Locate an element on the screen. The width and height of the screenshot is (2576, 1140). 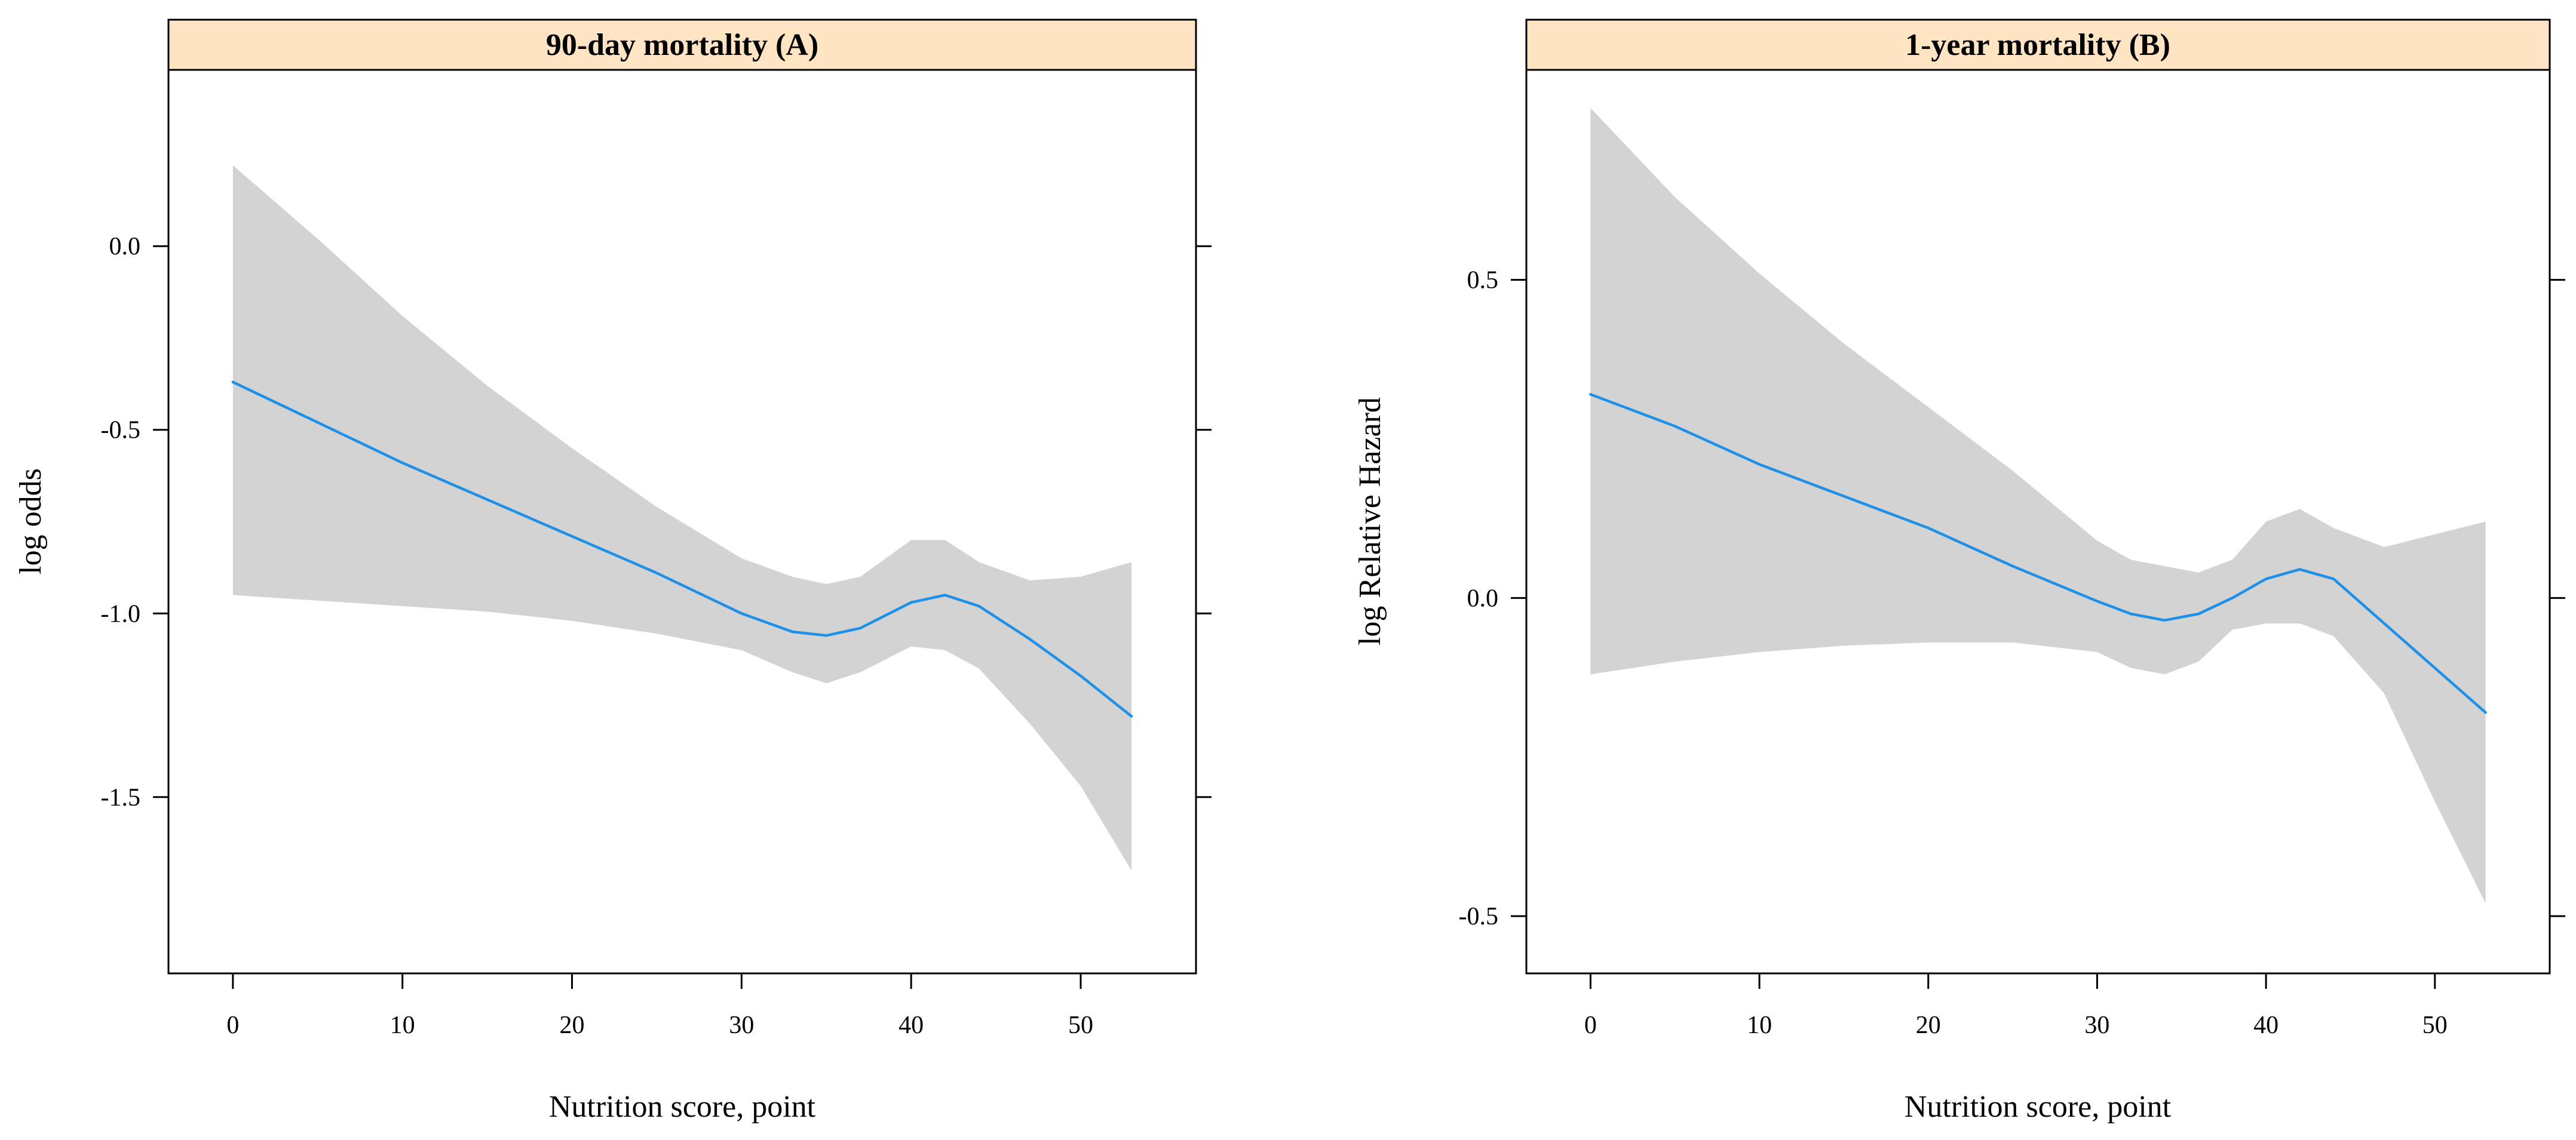
panel-a-x-tick-label: 50 is located at coordinates (1080, 1025).